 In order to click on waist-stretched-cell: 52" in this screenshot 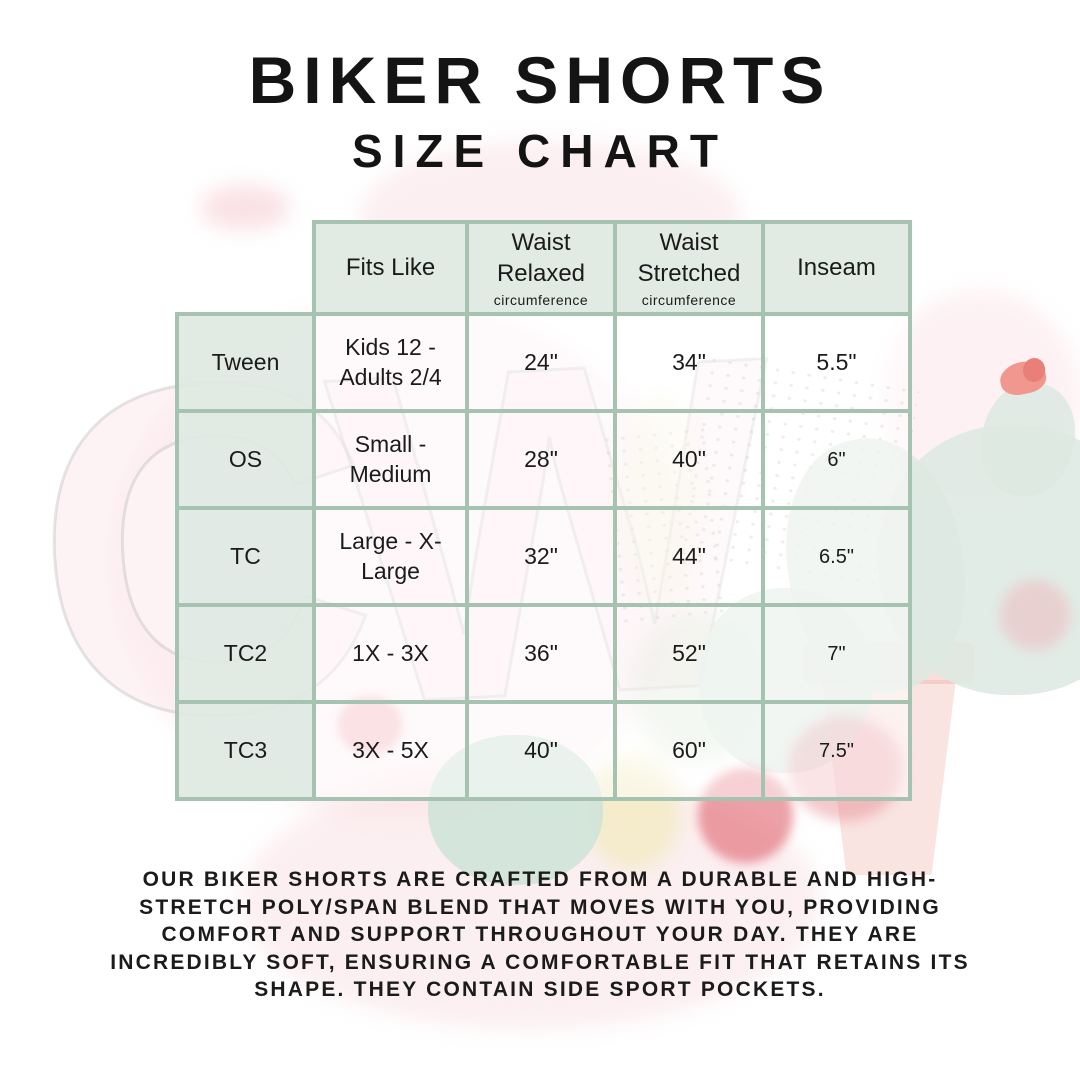, I will do `click(689, 653)`.